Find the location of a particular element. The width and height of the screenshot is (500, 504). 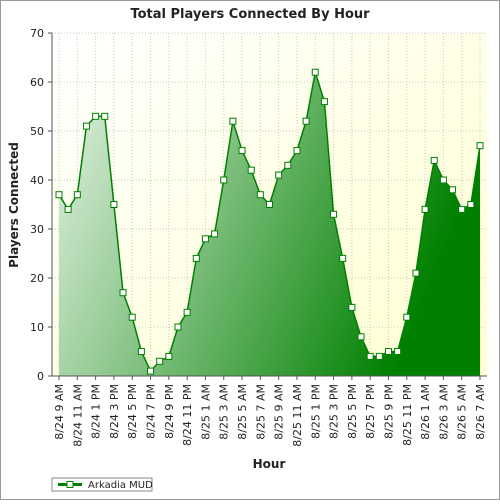

x-tick-label: 8/24 11 AM is located at coordinates (77, 415).